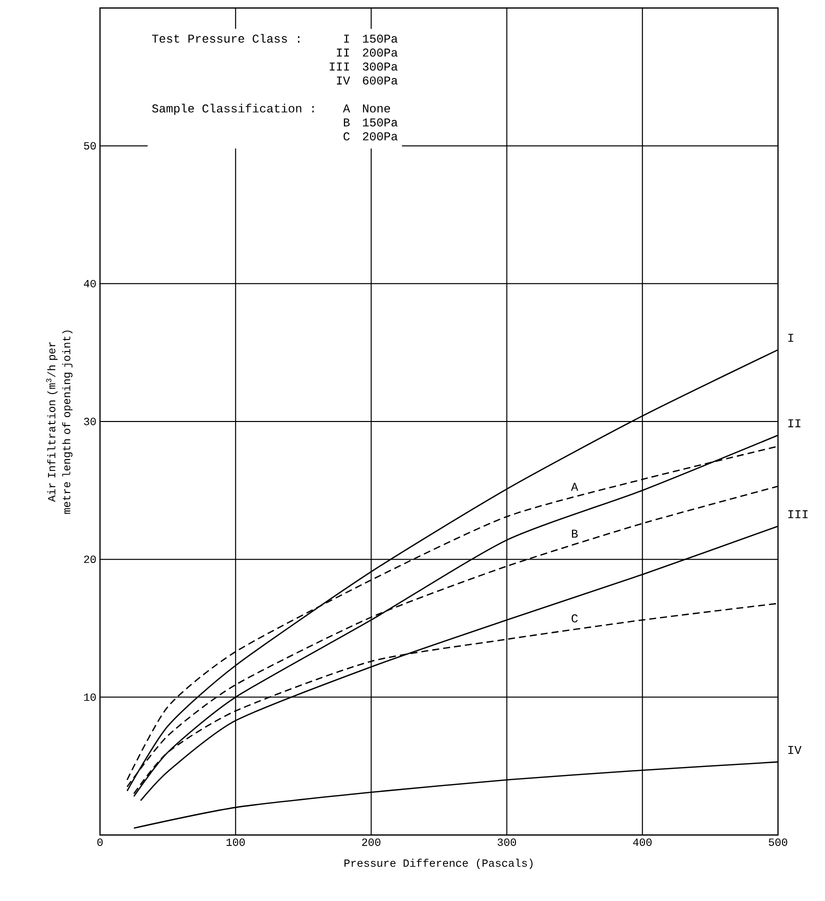 The width and height of the screenshot is (825, 901). Describe the element at coordinates (380, 80) in the screenshot. I see `annotation: 600Pa` at that location.